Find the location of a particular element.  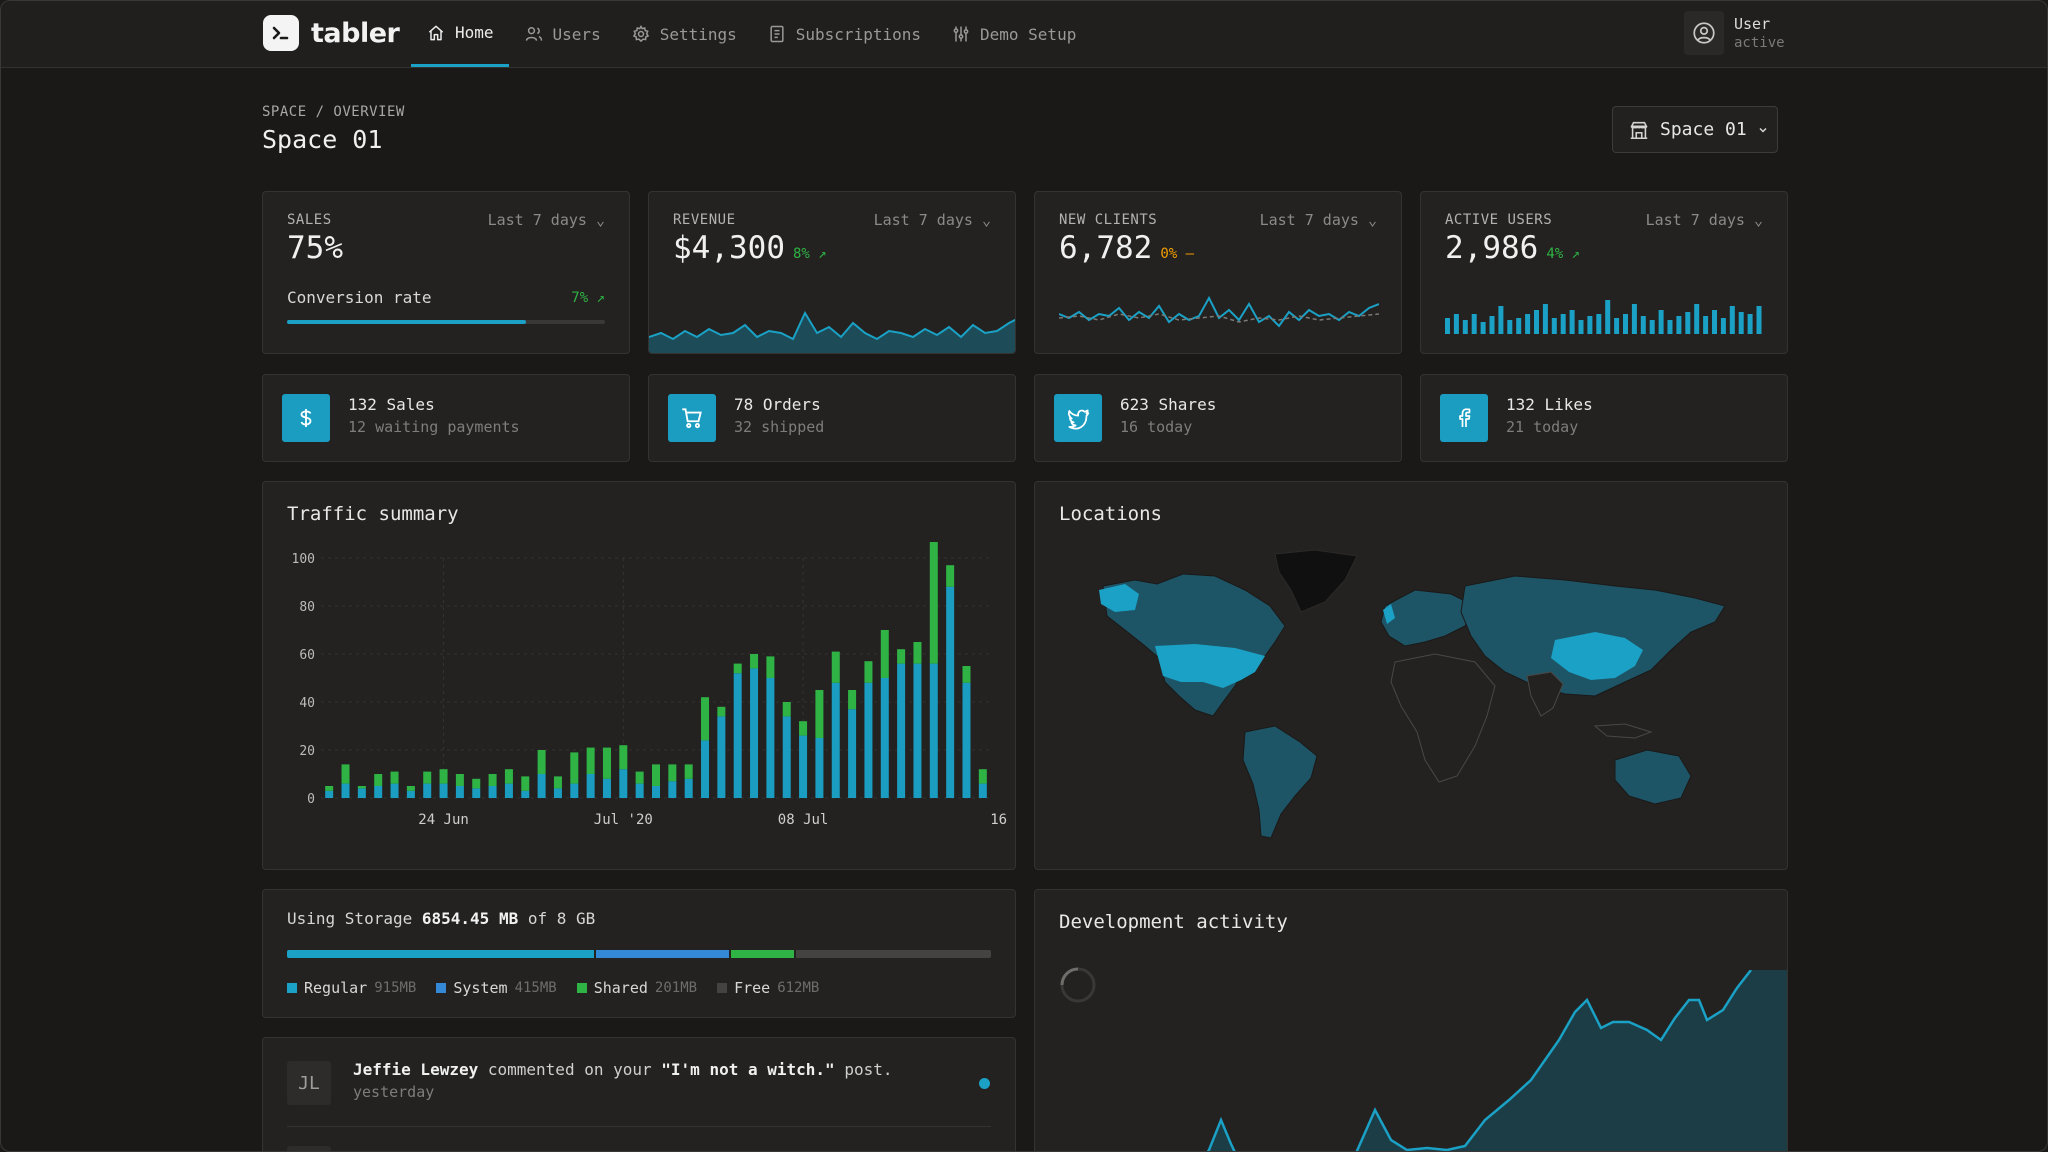

map-india is located at coordinates (1545, 694).